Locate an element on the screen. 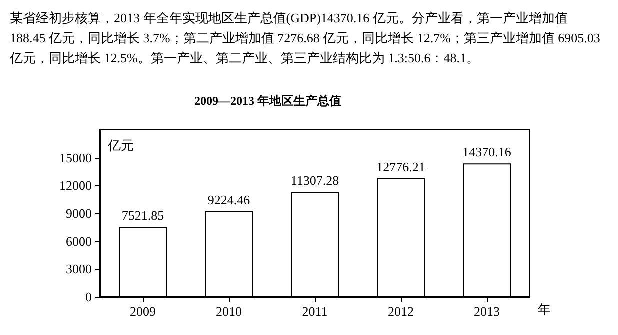 The height and width of the screenshot is (335, 618). x-tick-label: 2013 is located at coordinates (487, 311).